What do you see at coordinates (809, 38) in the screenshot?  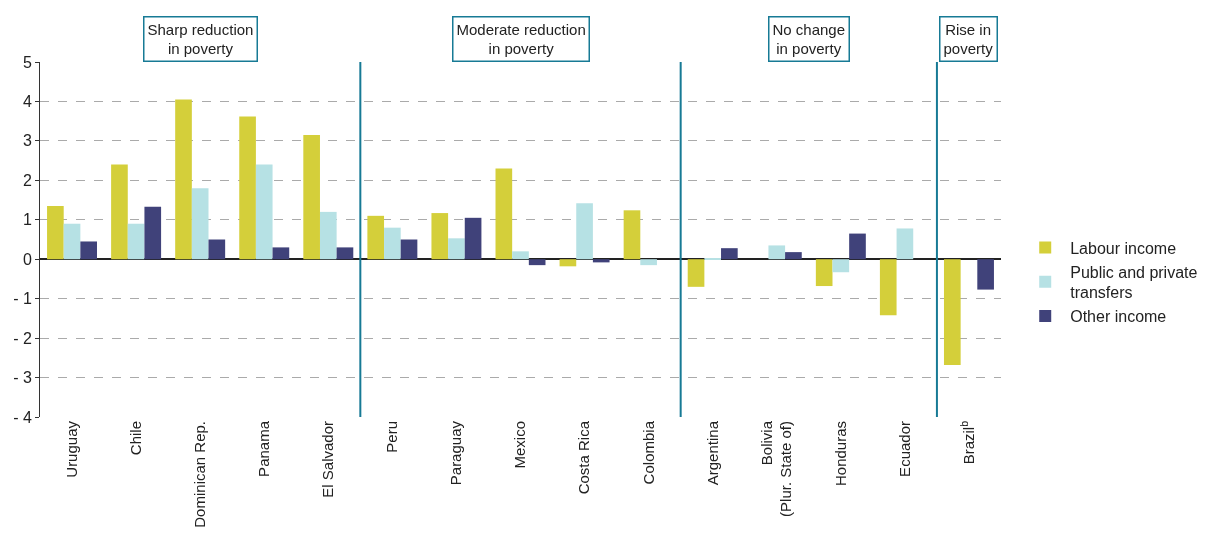 I see `text: No change in poverty` at bounding box center [809, 38].